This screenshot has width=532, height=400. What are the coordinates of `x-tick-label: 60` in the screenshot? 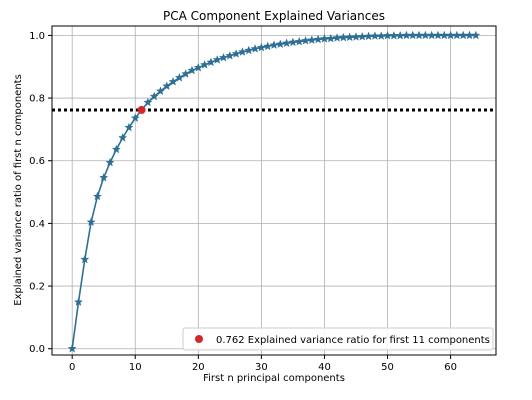 It's located at (450, 367).